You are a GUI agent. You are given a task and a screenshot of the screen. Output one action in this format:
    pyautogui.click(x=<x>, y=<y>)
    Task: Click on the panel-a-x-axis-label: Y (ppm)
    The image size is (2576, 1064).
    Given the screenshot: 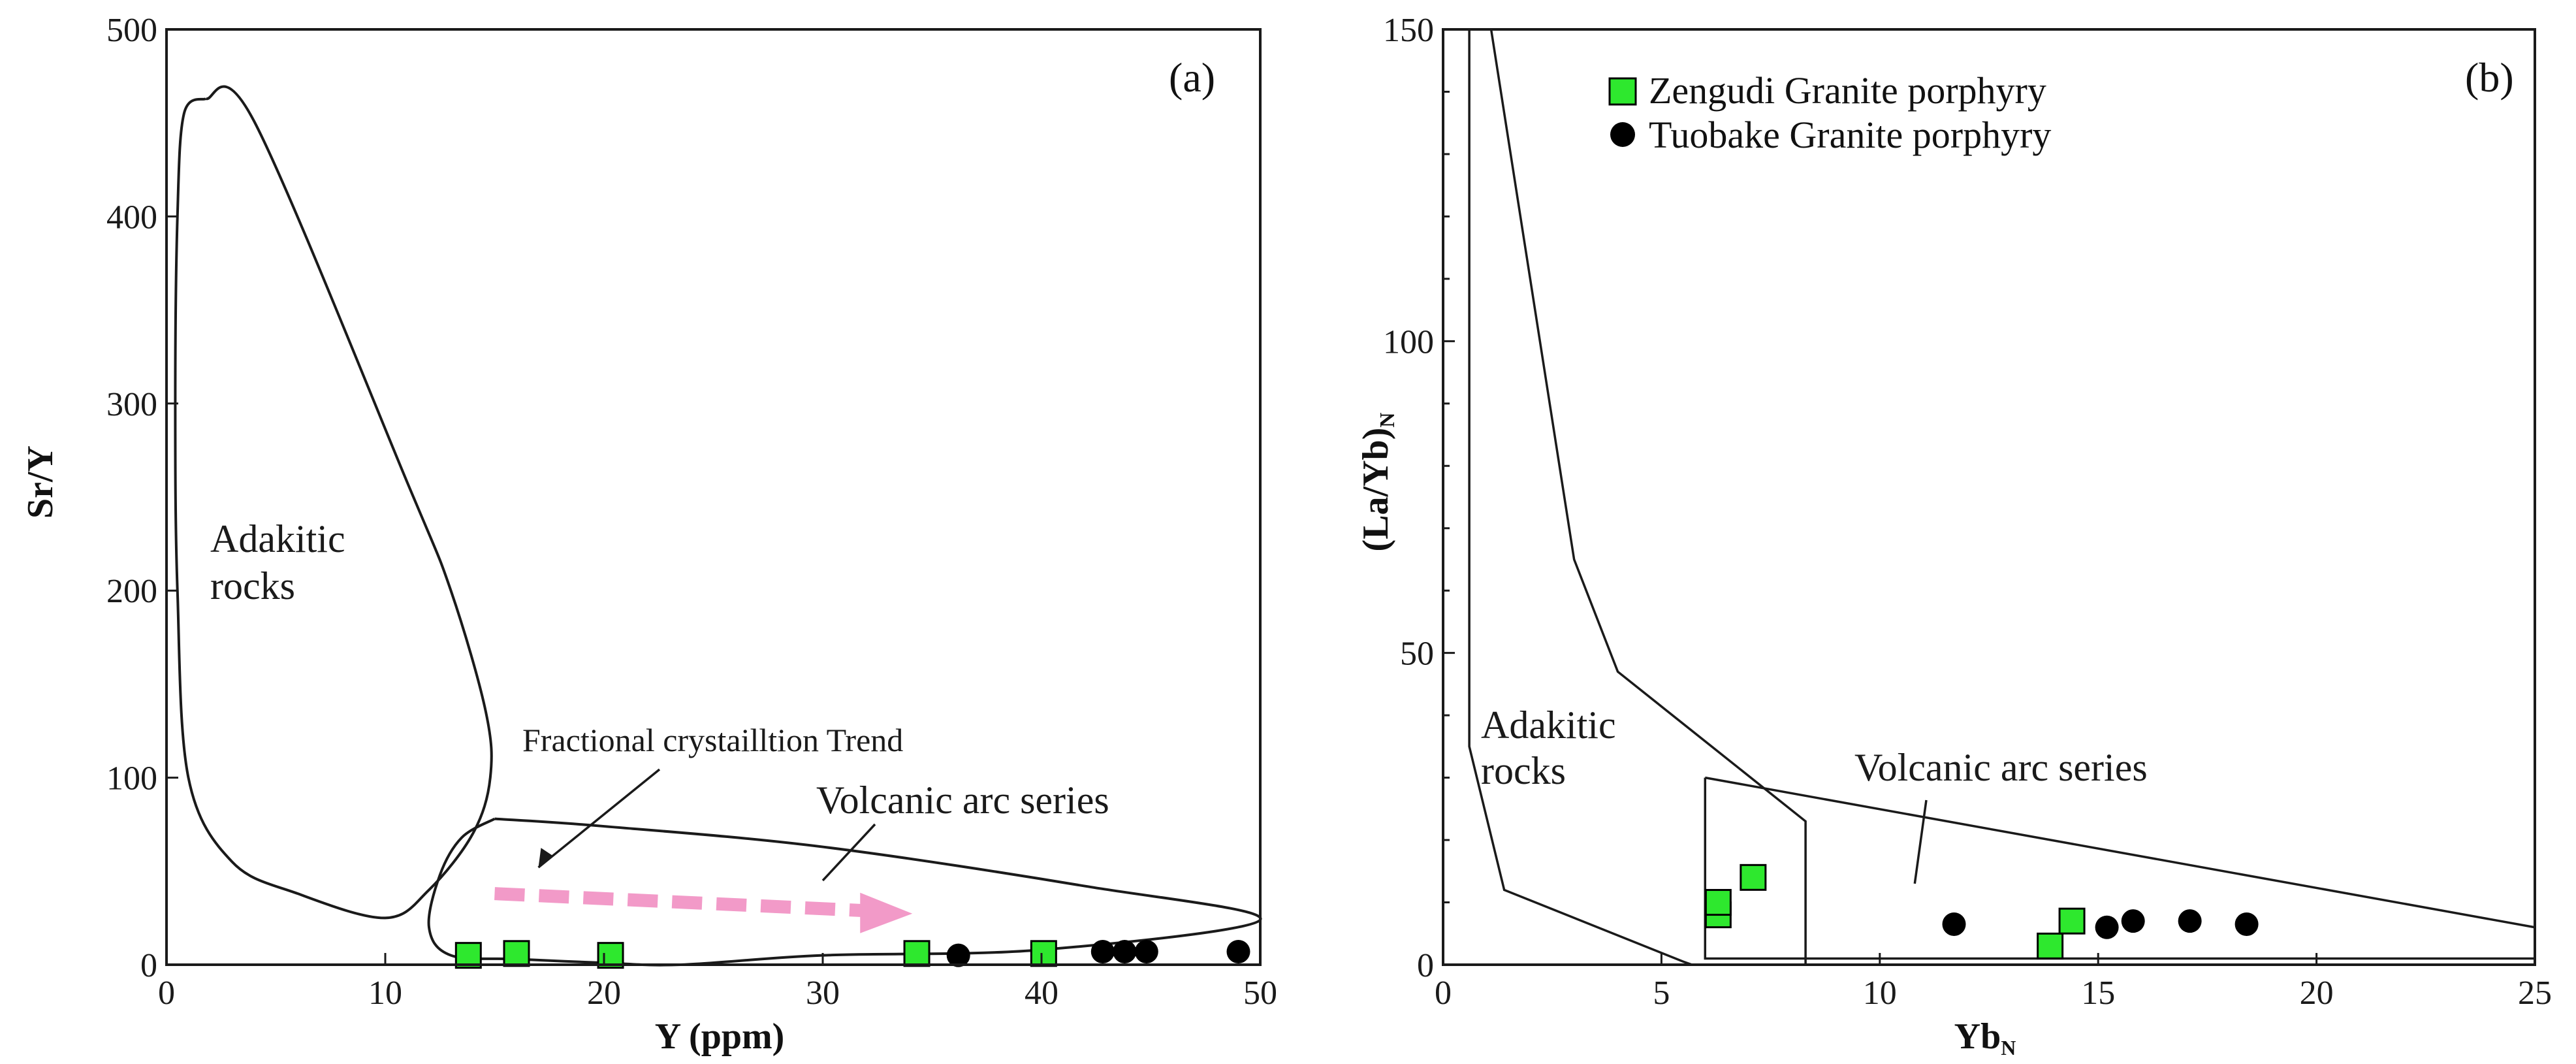 What is the action you would take?
    pyautogui.click(x=720, y=1036)
    